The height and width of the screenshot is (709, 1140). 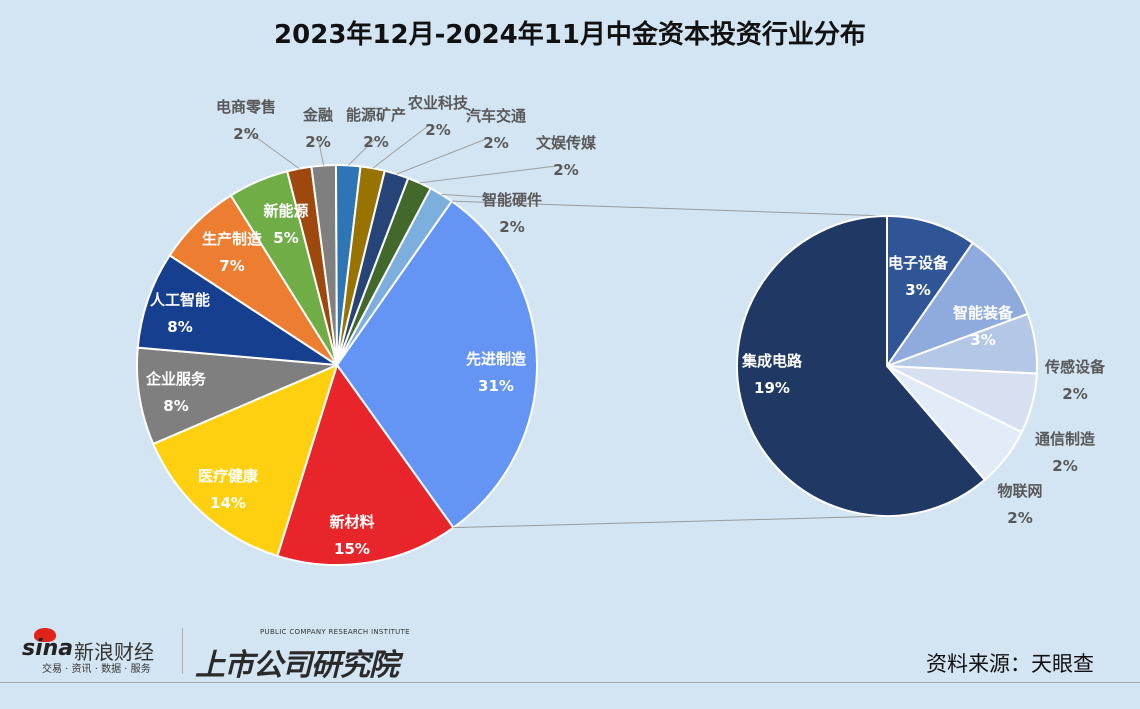 I want to click on slice-label-name: 医疗健康, so click(x=228, y=476).